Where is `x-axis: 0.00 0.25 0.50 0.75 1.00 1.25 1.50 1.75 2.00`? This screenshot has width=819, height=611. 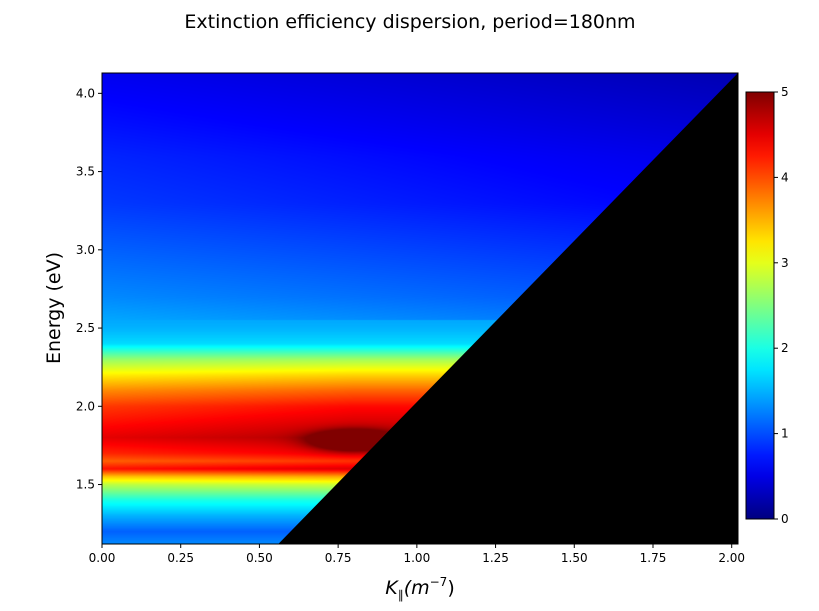
x-axis: 0.00 0.25 0.50 0.75 1.00 1.25 1.50 1.75 2.00 is located at coordinates (417, 554).